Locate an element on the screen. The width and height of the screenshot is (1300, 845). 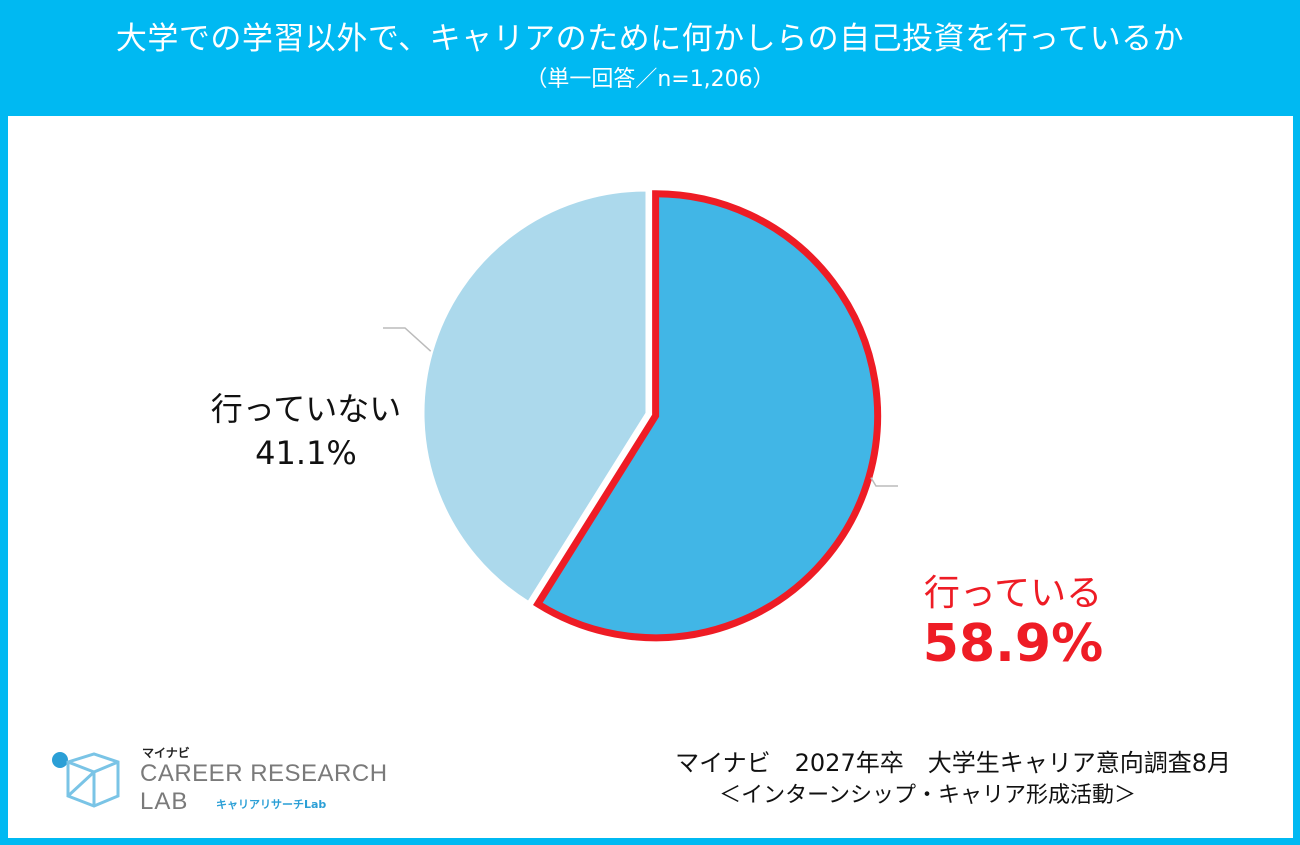
logo-text-line2: LAB is located at coordinates (164, 801).